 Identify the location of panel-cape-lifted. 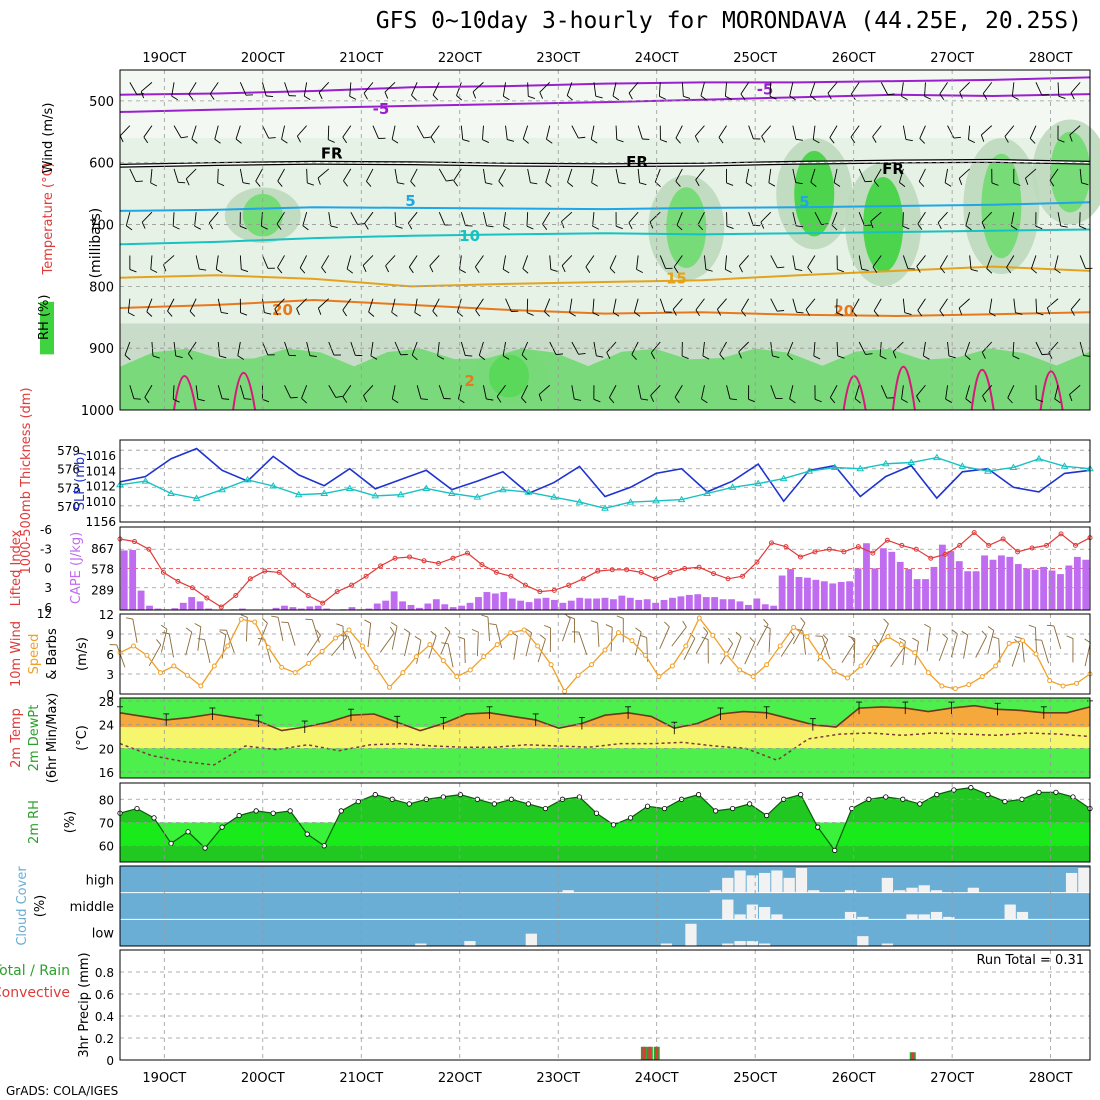
(605, 568).